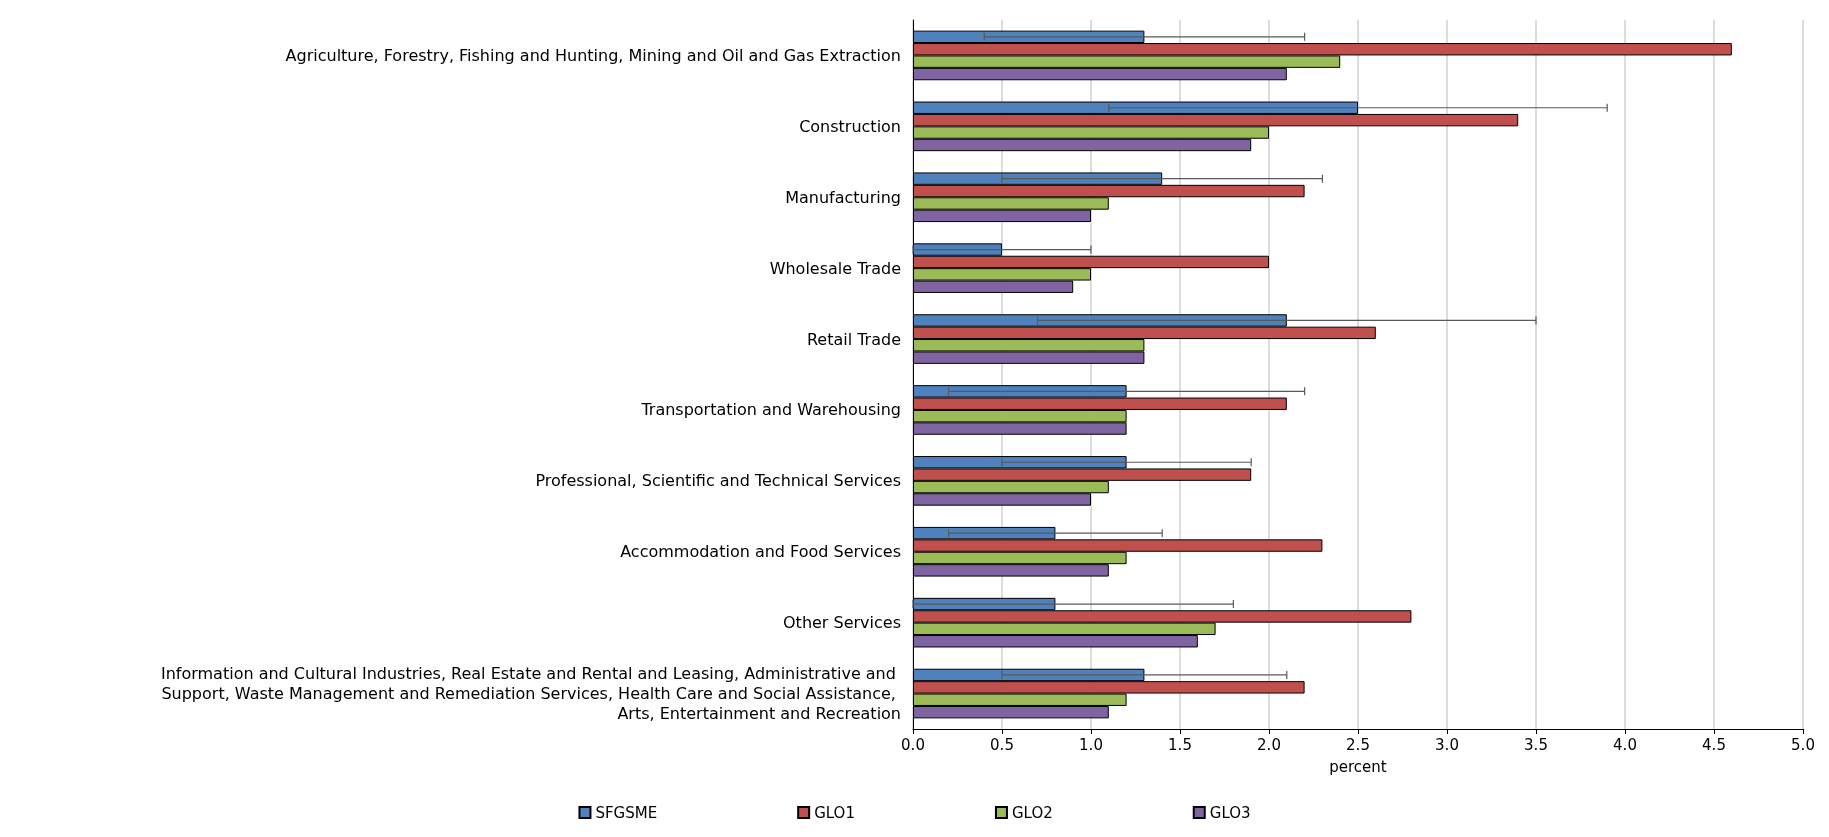 The height and width of the screenshot is (837, 1829). I want to click on x-tick-label: 4.0, so click(1625, 744).